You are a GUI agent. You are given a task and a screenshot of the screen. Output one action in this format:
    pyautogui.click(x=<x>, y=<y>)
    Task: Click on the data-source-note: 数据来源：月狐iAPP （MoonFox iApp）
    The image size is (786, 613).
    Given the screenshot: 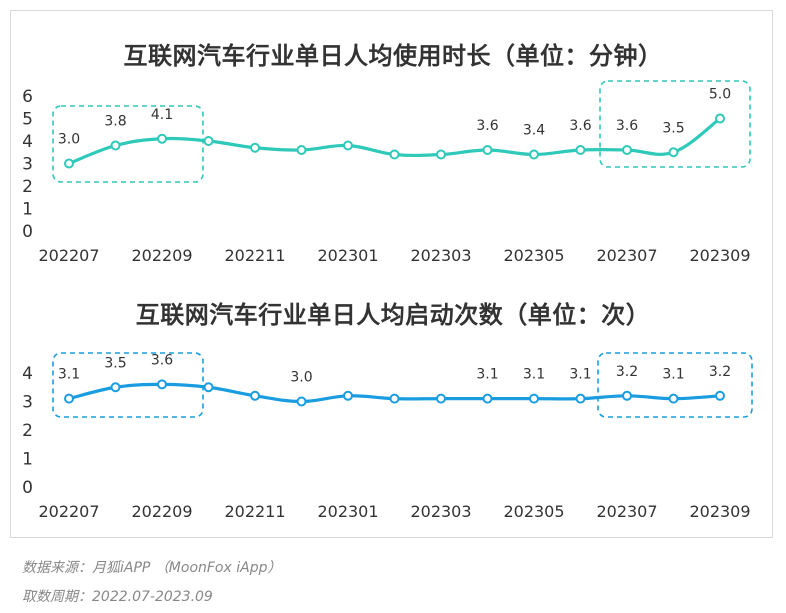 What is the action you would take?
    pyautogui.click(x=152, y=568)
    